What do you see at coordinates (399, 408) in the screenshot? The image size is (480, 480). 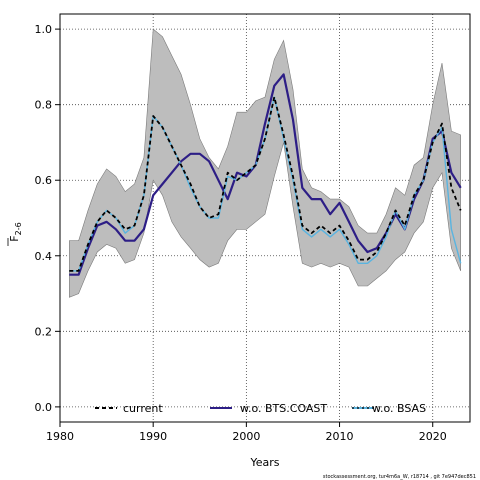 I see `legend-label-2: w.o. BSAS` at bounding box center [399, 408].